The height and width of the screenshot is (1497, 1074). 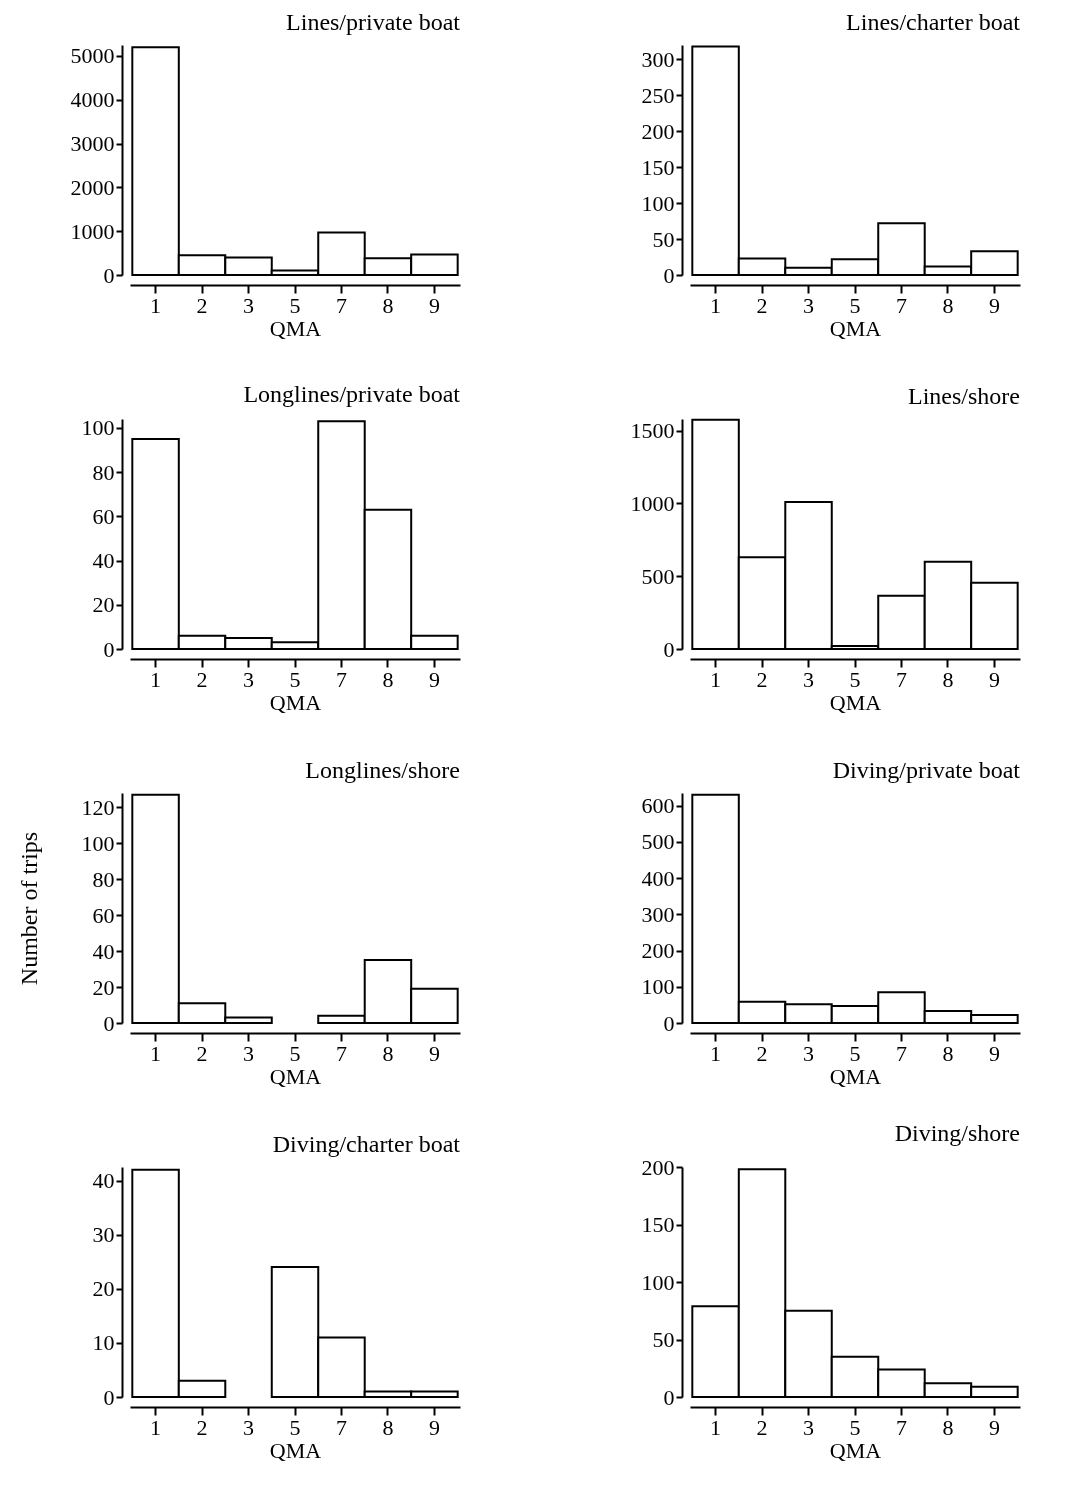 I want to click on y-tick-label: 250, so click(x=658, y=95).